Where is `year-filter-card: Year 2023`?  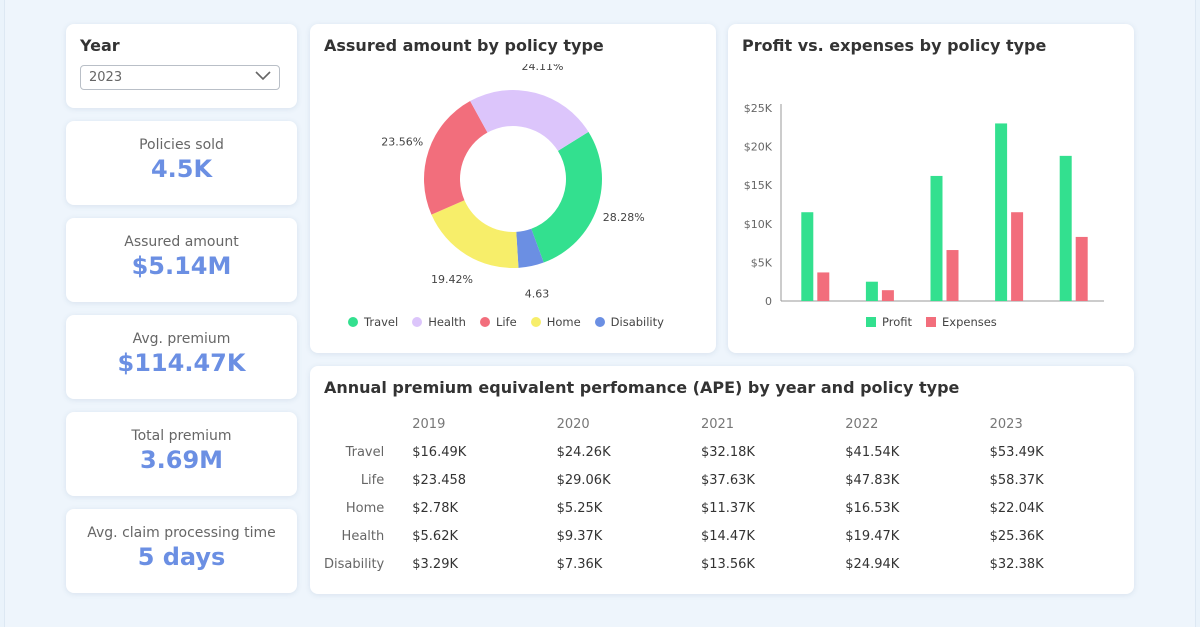 year-filter-card: Year 2023 is located at coordinates (181, 66).